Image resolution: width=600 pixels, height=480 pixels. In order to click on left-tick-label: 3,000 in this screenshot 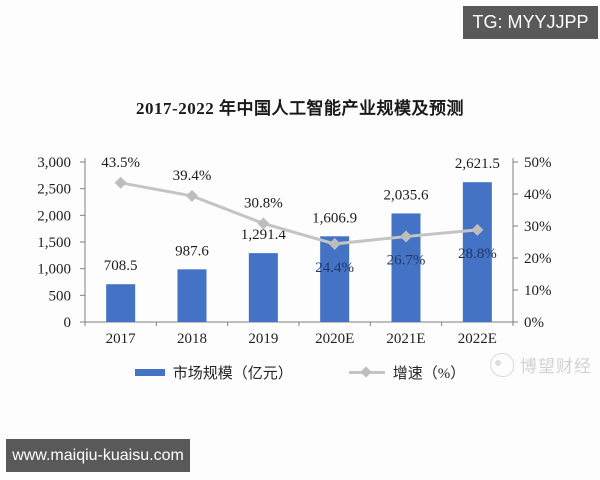, I will do `click(54, 163)`.